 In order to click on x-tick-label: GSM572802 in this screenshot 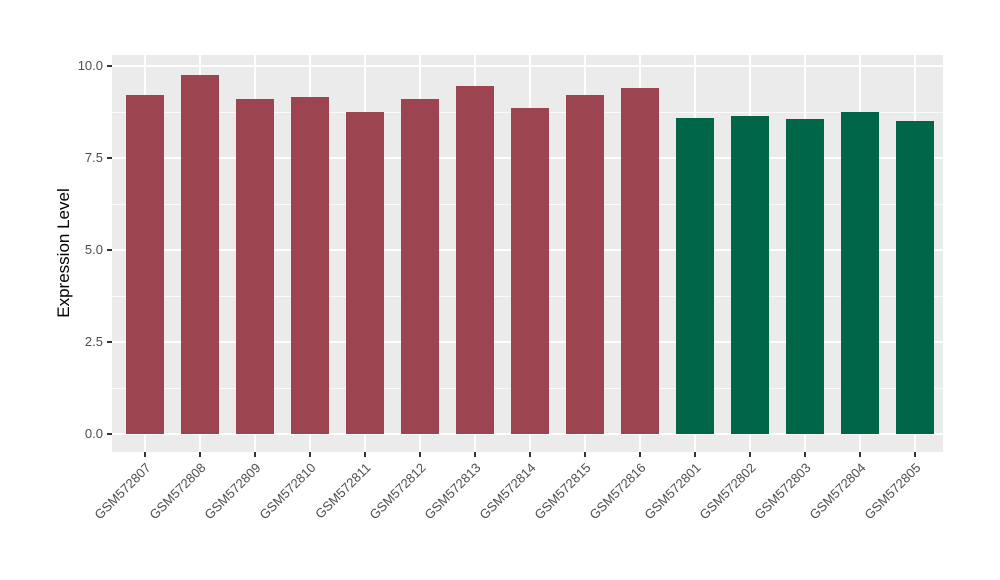, I will do `click(727, 491)`.